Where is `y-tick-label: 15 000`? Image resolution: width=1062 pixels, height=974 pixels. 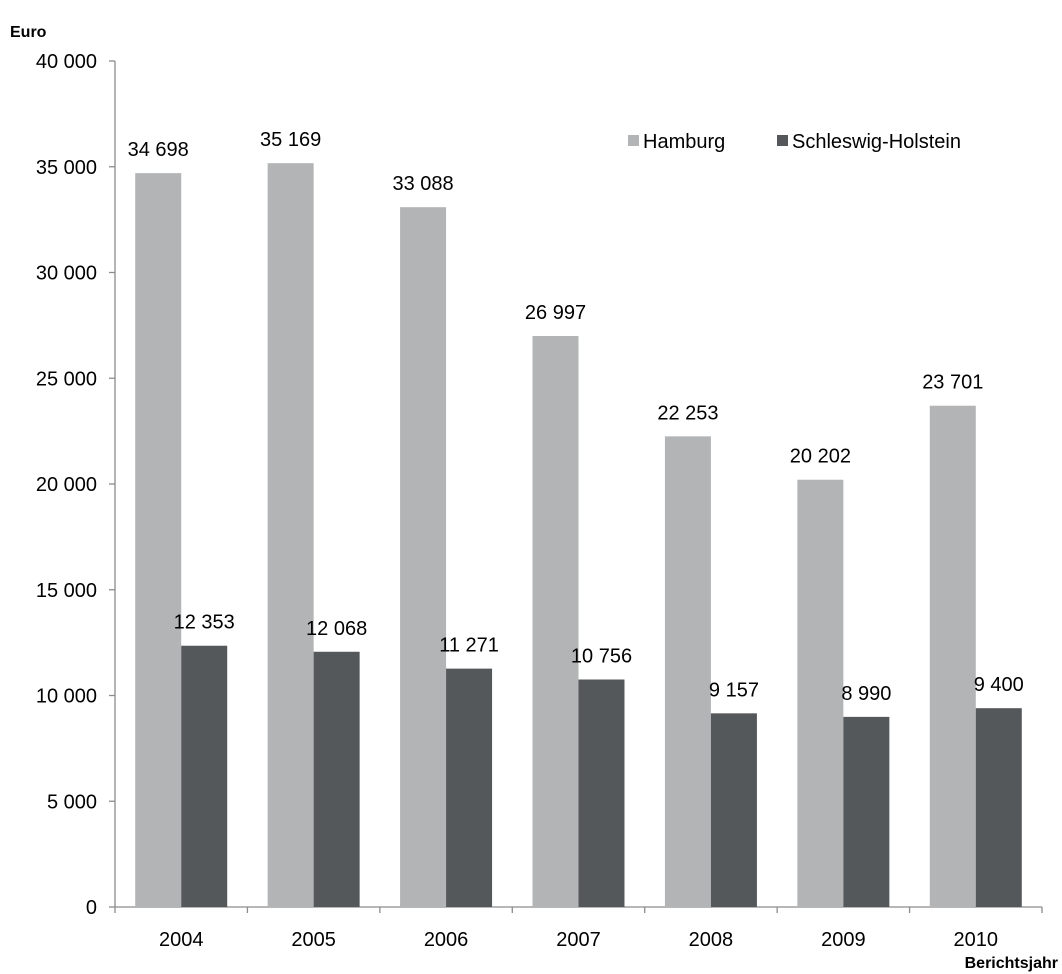 y-tick-label: 15 000 is located at coordinates (66, 591).